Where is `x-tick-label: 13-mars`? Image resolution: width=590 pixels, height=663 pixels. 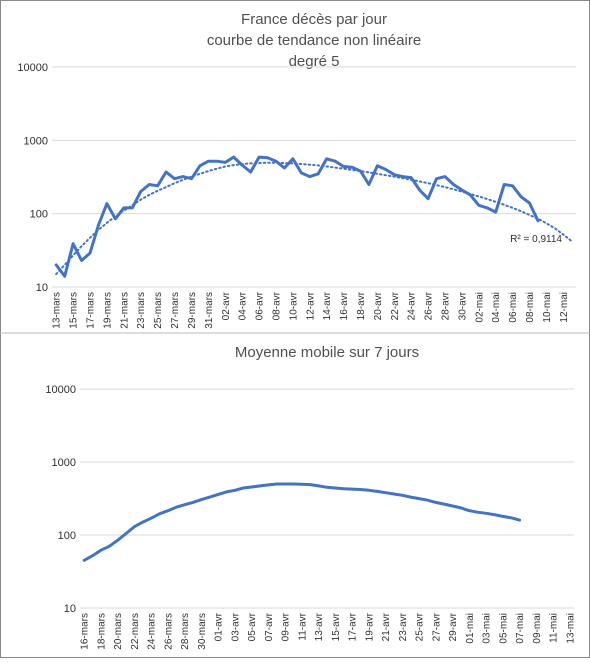
x-tick-label: 13-mars is located at coordinates (57, 310).